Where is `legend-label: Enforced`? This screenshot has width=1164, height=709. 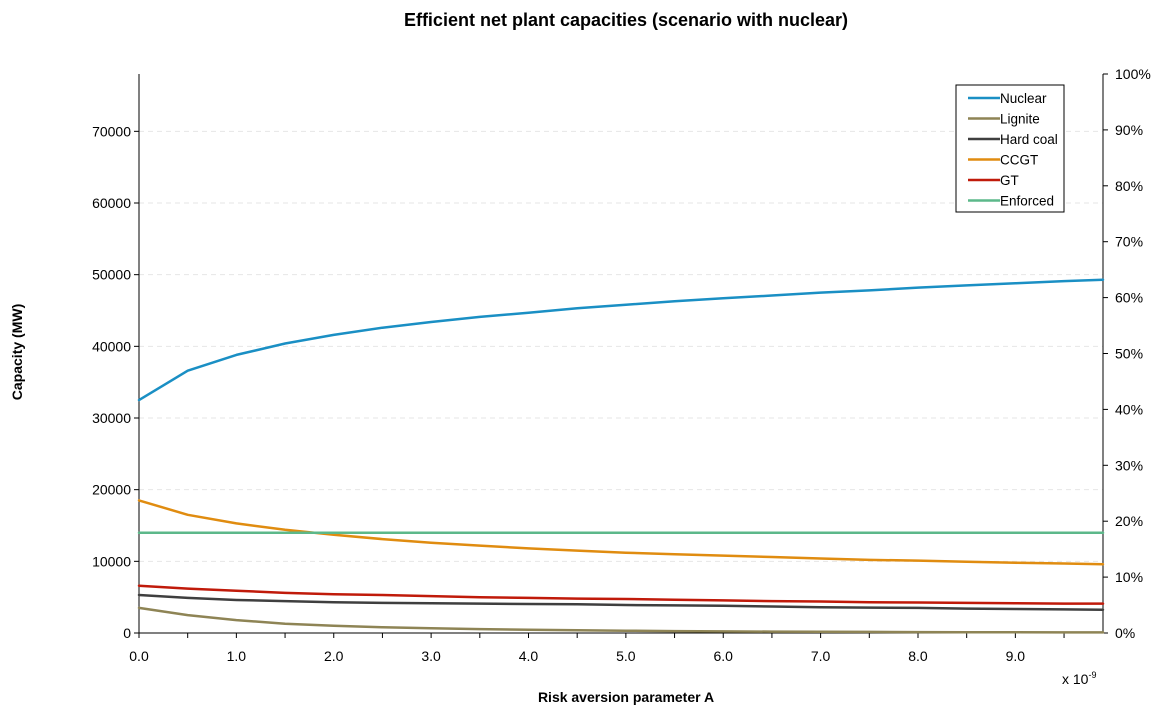 legend-label: Enforced is located at coordinates (1027, 201).